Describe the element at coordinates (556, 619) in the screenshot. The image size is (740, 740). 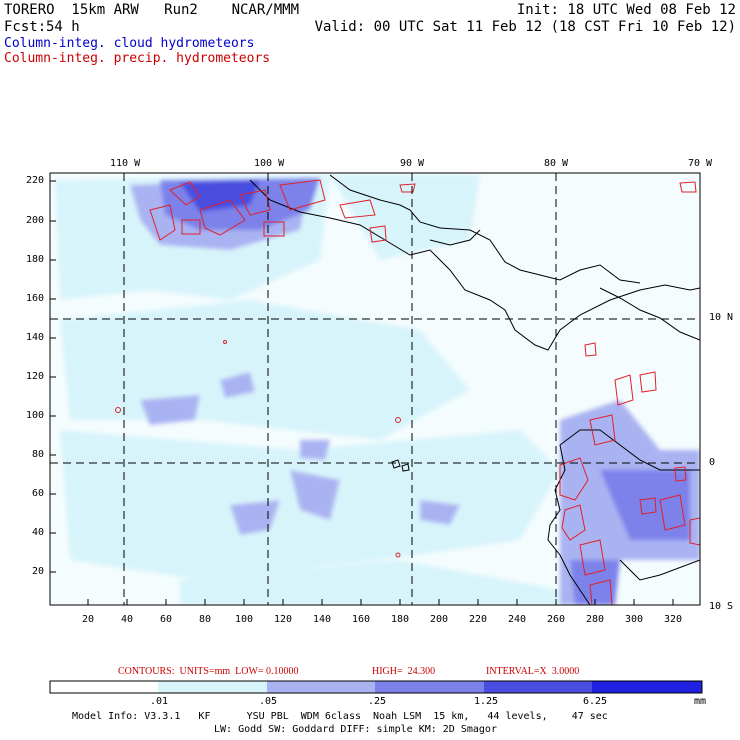
I see `x-tick-label: 260` at that location.